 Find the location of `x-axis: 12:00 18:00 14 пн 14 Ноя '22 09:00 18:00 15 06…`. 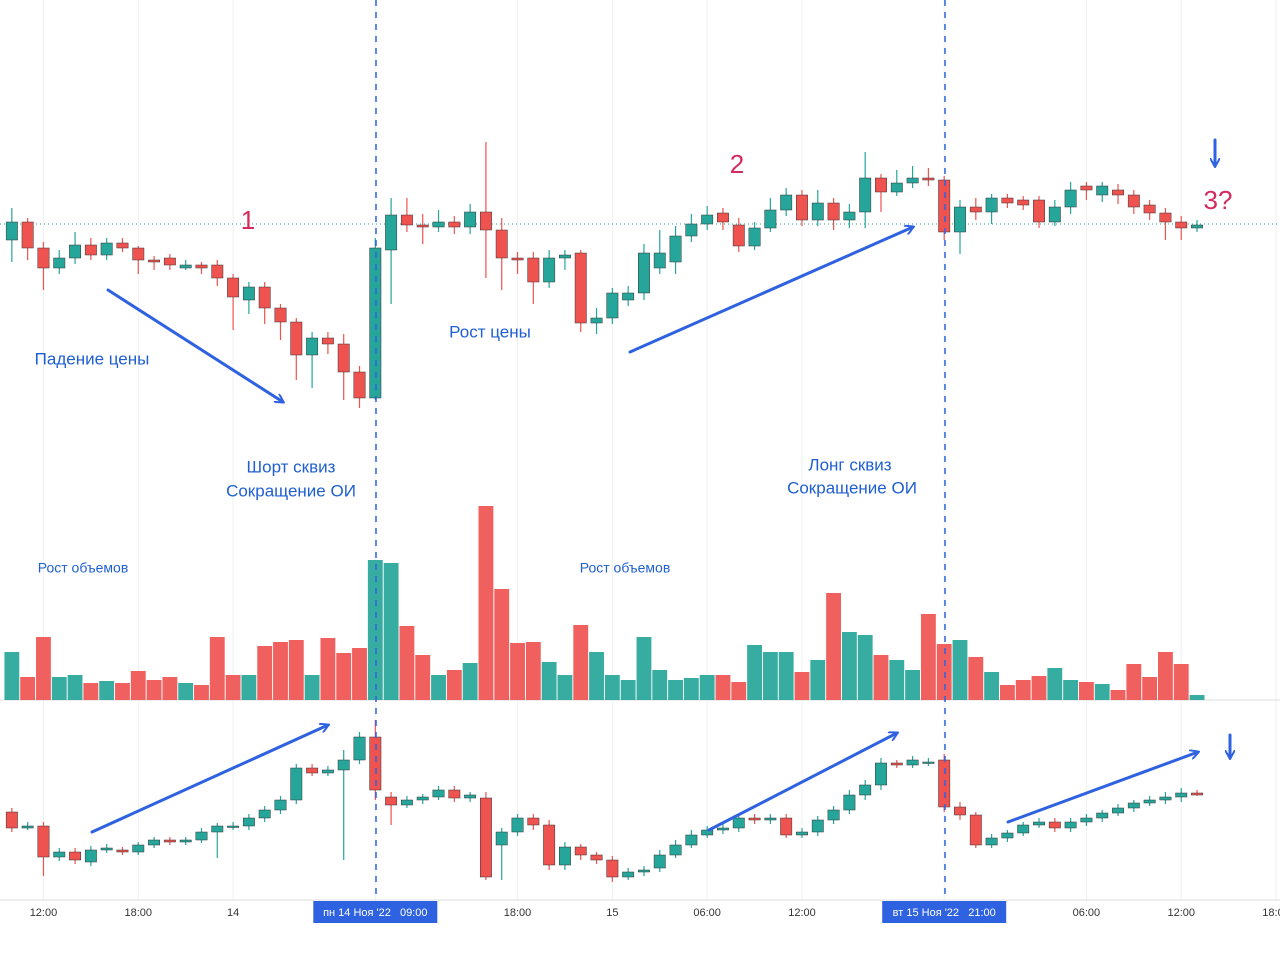

x-axis: 12:00 18:00 14 пн 14 Ноя '22 09:00 18:00 15 06… is located at coordinates (655, 912).